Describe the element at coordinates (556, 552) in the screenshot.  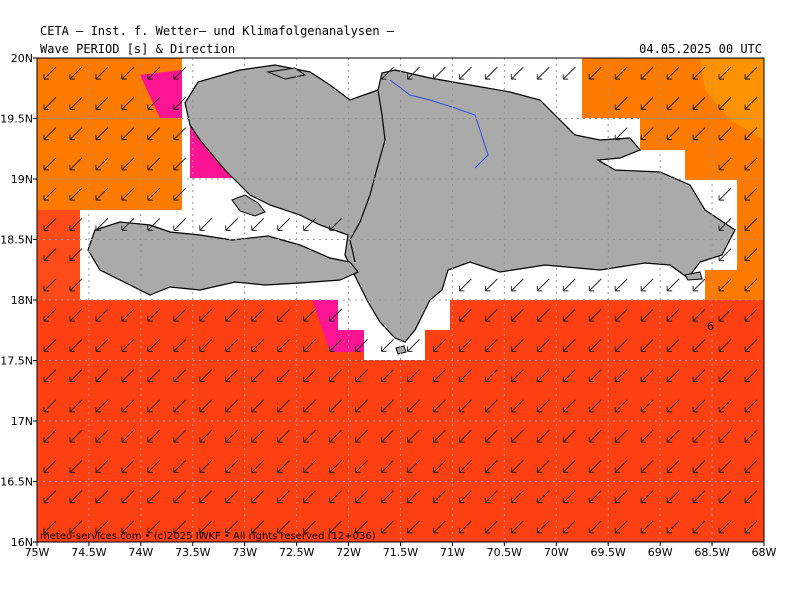
I see `lon-tick-label: 70W` at that location.